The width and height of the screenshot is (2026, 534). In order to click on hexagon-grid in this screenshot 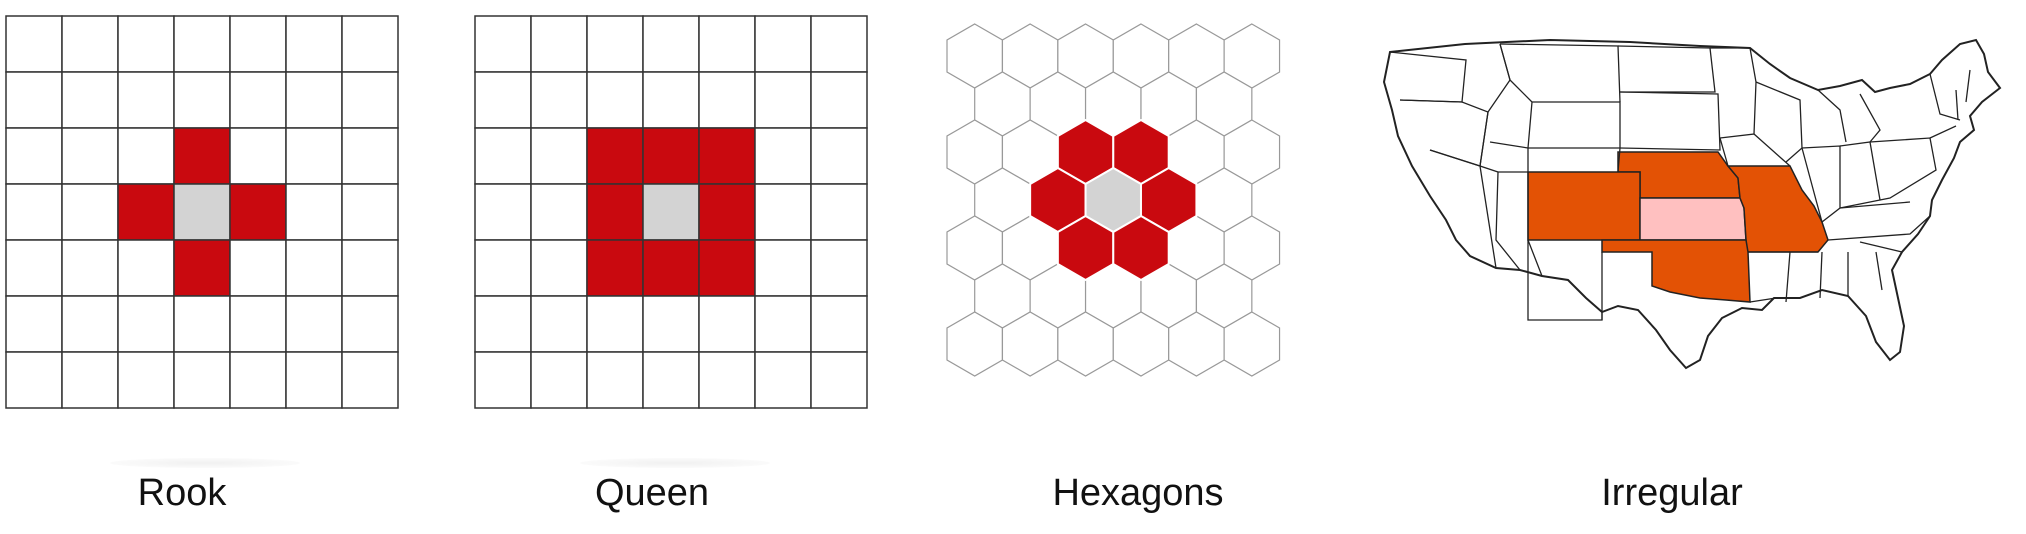, I will do `click(1113, 200)`.